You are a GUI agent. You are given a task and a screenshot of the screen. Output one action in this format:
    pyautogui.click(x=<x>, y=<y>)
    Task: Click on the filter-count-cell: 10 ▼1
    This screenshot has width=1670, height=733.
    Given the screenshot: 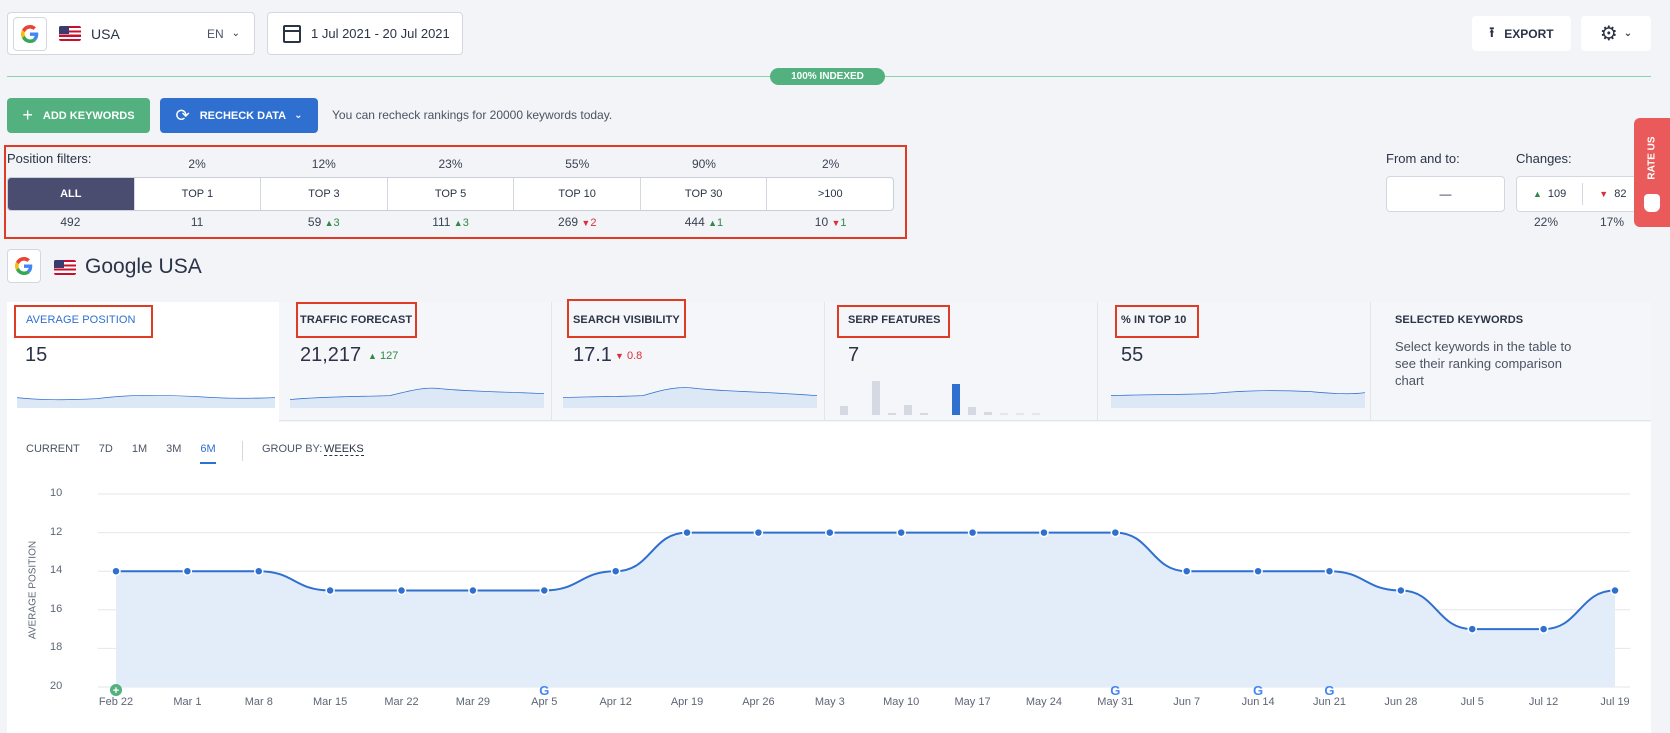 What is the action you would take?
    pyautogui.click(x=830, y=222)
    